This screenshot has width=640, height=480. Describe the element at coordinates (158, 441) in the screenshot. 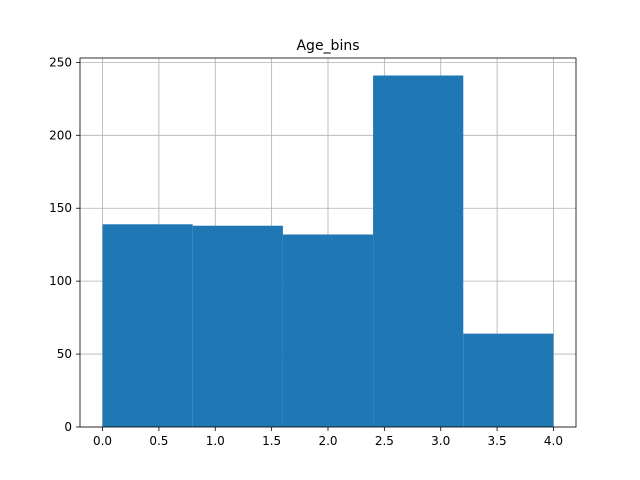

I see `x-tick-label: 0.5` at that location.